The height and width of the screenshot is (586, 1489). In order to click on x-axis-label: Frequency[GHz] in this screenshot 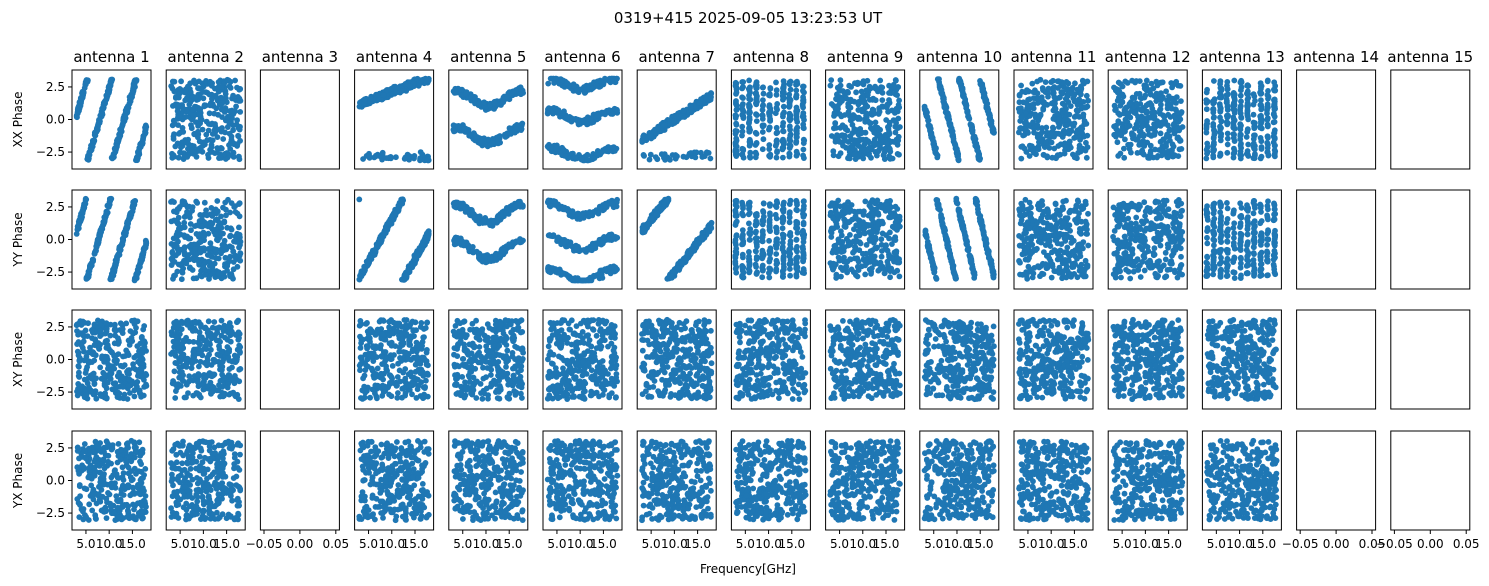, I will do `click(748, 569)`.